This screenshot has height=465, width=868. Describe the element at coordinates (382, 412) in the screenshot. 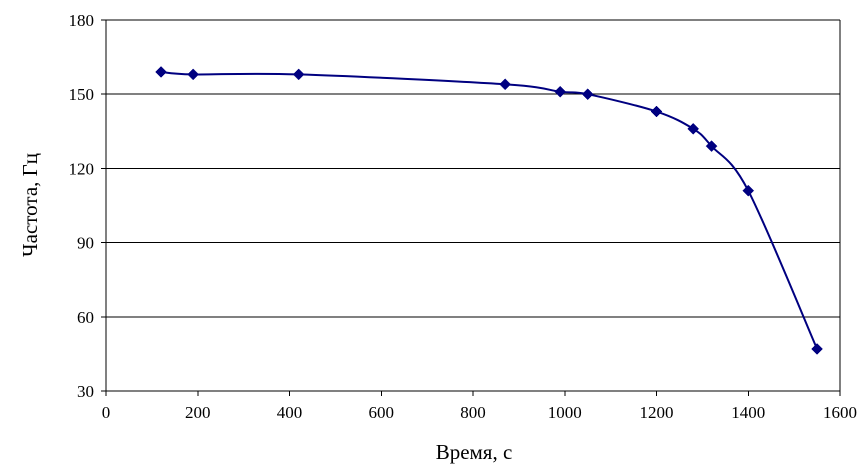

I see `x-tick-label: 600` at that location.